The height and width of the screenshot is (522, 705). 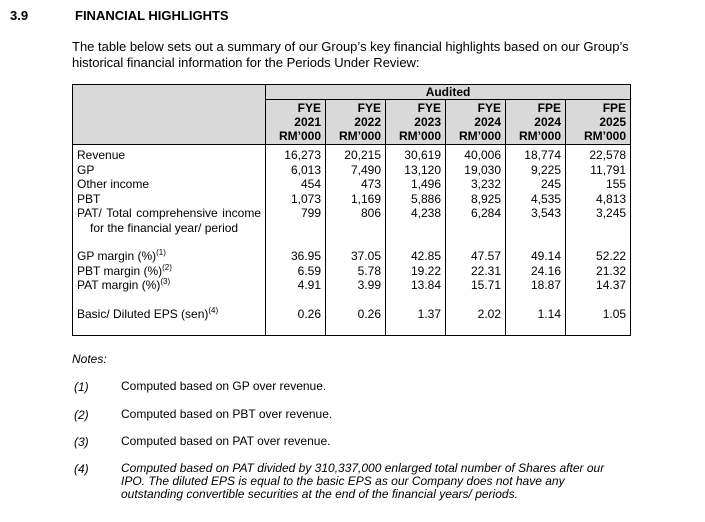 What do you see at coordinates (169, 285) in the screenshot?
I see `row-label: PAT margin (%)(3)` at bounding box center [169, 285].